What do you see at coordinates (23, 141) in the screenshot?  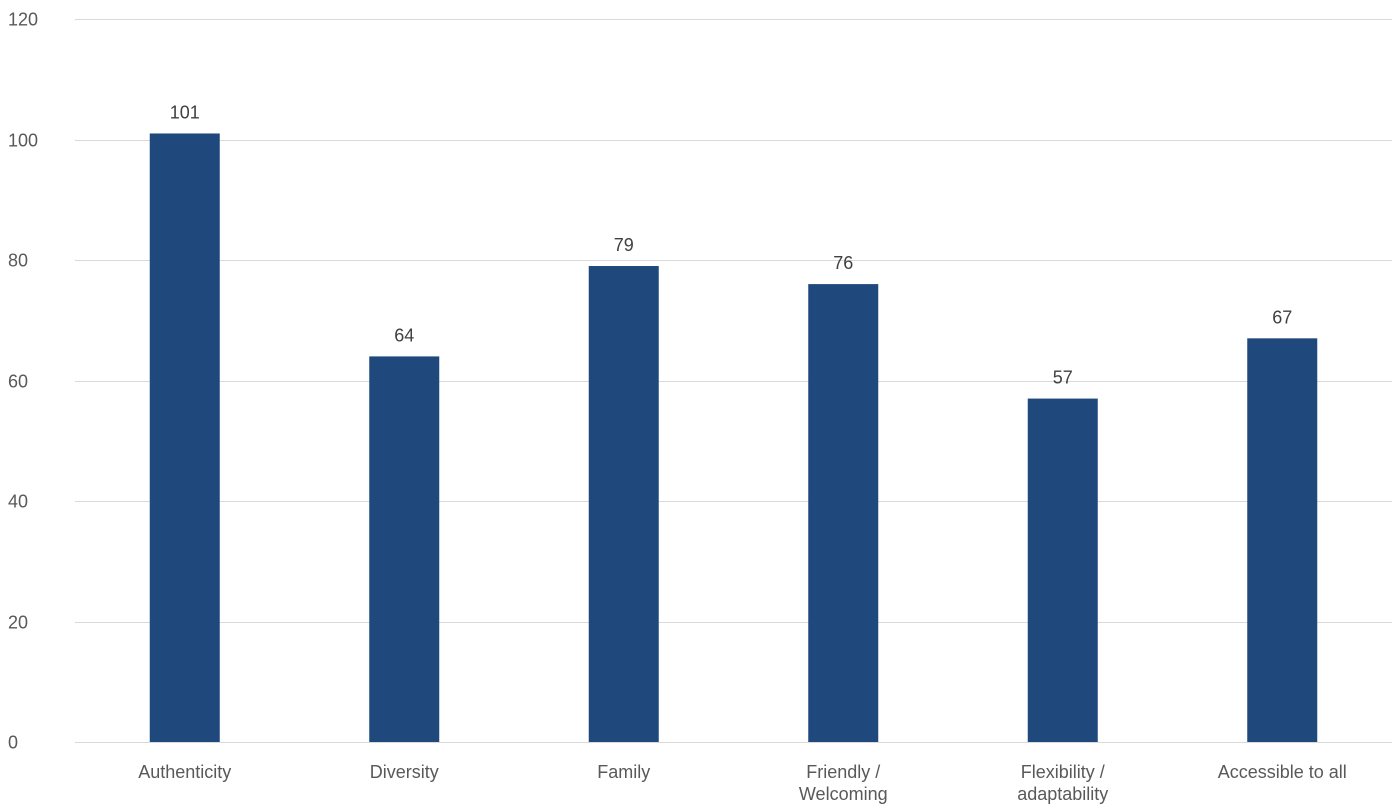 I see `y-tick-label-100: 100` at bounding box center [23, 141].